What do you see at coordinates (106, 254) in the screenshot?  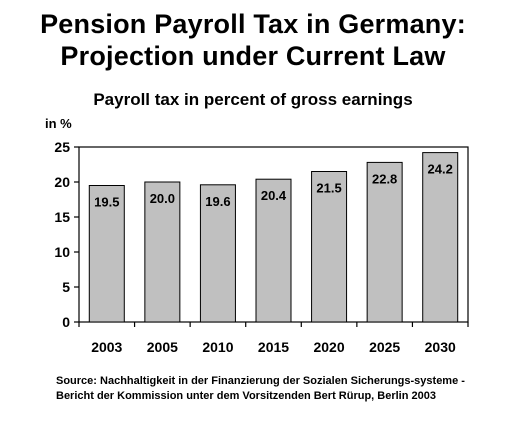 I see `bar-2003` at bounding box center [106, 254].